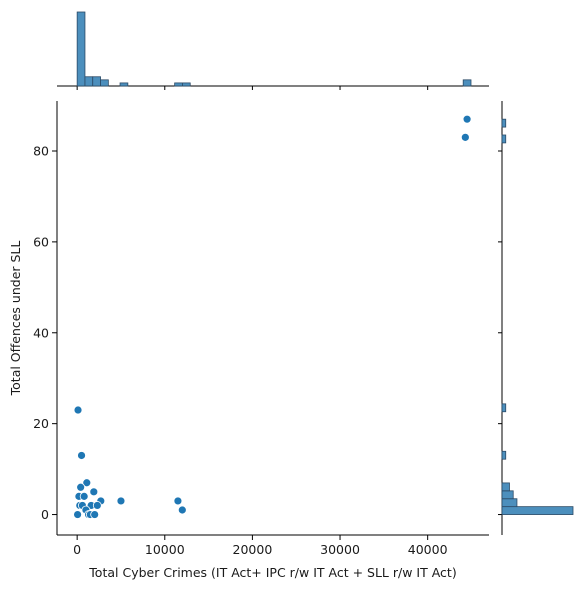 The width and height of the screenshot is (585, 590). What do you see at coordinates (41, 241) in the screenshot?
I see `y-tick-label: 60` at bounding box center [41, 241].